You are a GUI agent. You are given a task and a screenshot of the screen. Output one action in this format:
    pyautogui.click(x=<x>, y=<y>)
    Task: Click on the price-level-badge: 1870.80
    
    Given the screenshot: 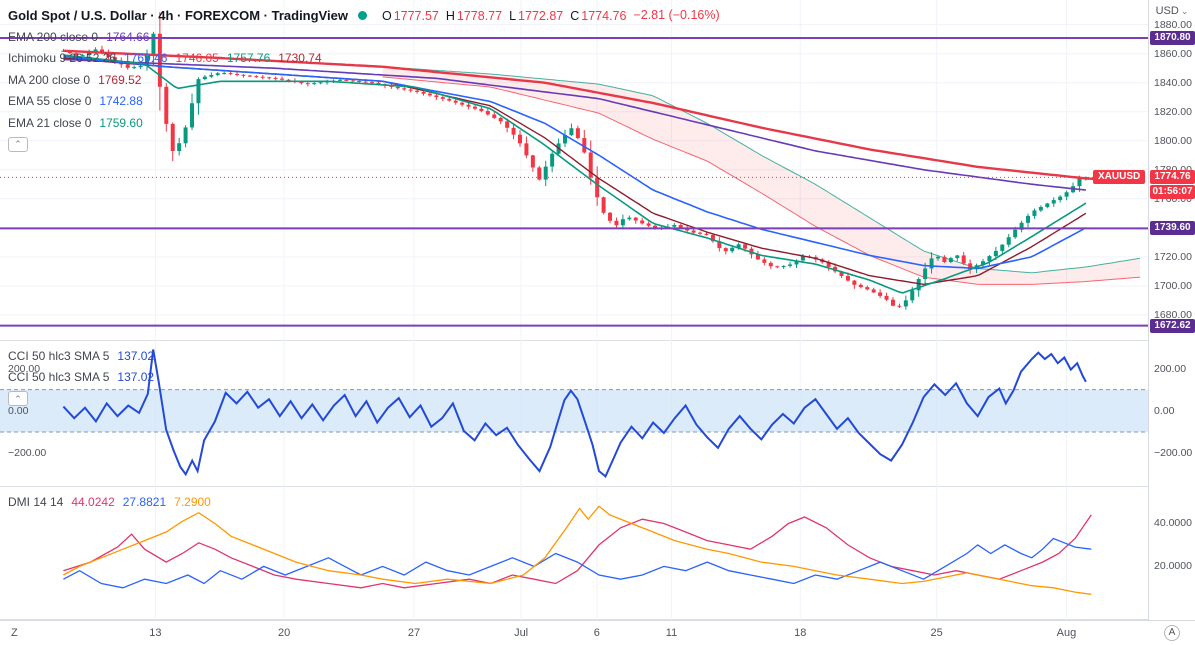 What is the action you would take?
    pyautogui.click(x=1172, y=38)
    